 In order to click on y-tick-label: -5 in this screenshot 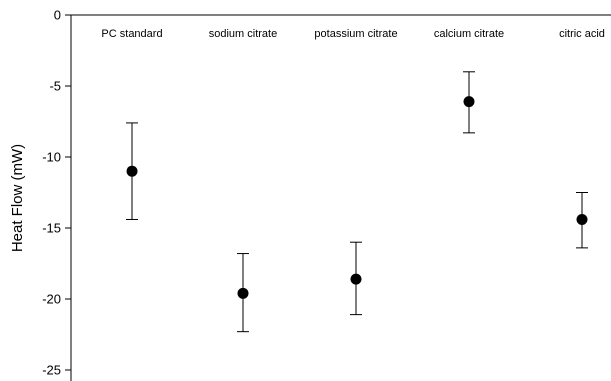, I will do `click(55, 86)`.